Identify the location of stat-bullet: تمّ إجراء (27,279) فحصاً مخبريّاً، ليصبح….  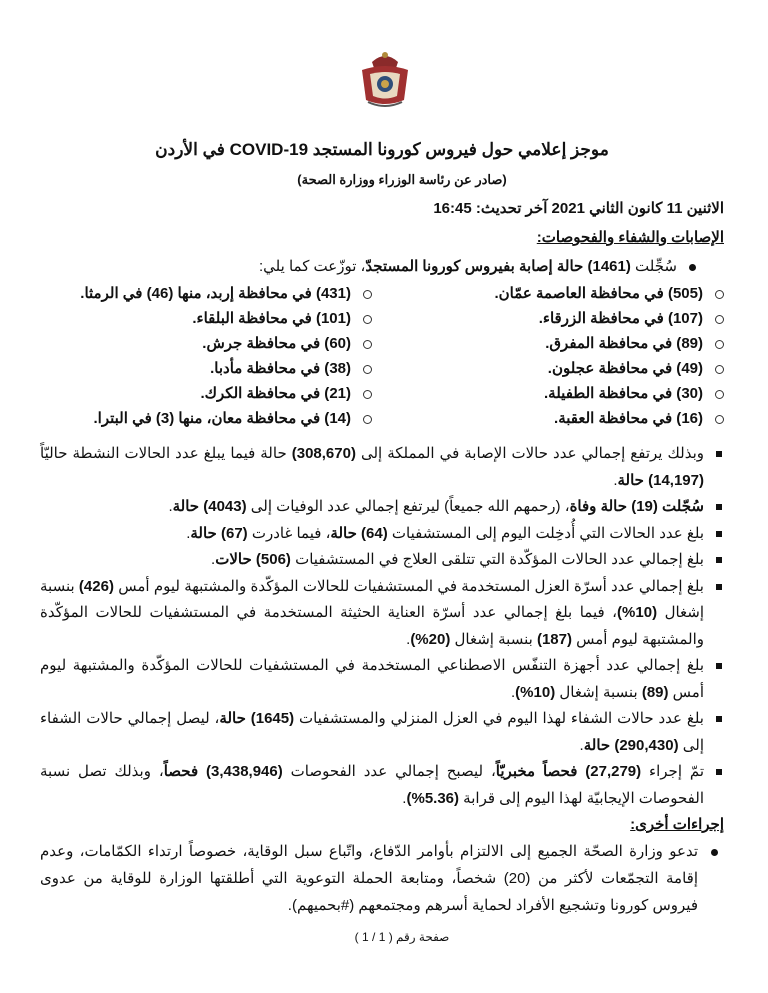
(382, 785).